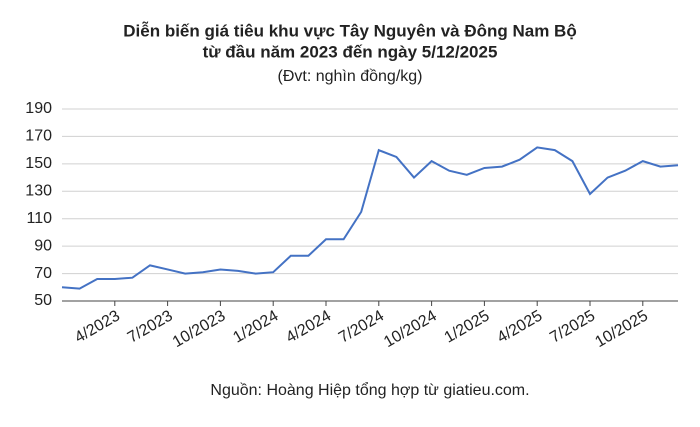  Describe the element at coordinates (199, 329) in the screenshot. I see `x-tick-label: 10/2023` at that location.